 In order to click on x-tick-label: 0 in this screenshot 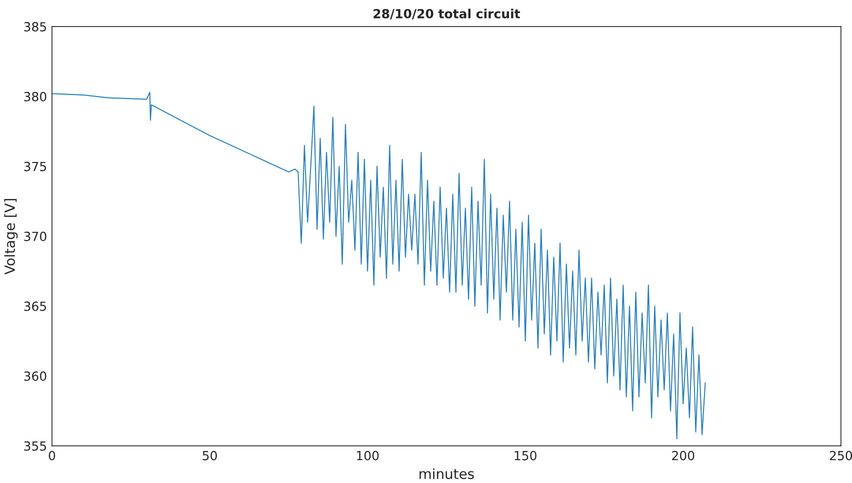, I will do `click(52, 455)`.